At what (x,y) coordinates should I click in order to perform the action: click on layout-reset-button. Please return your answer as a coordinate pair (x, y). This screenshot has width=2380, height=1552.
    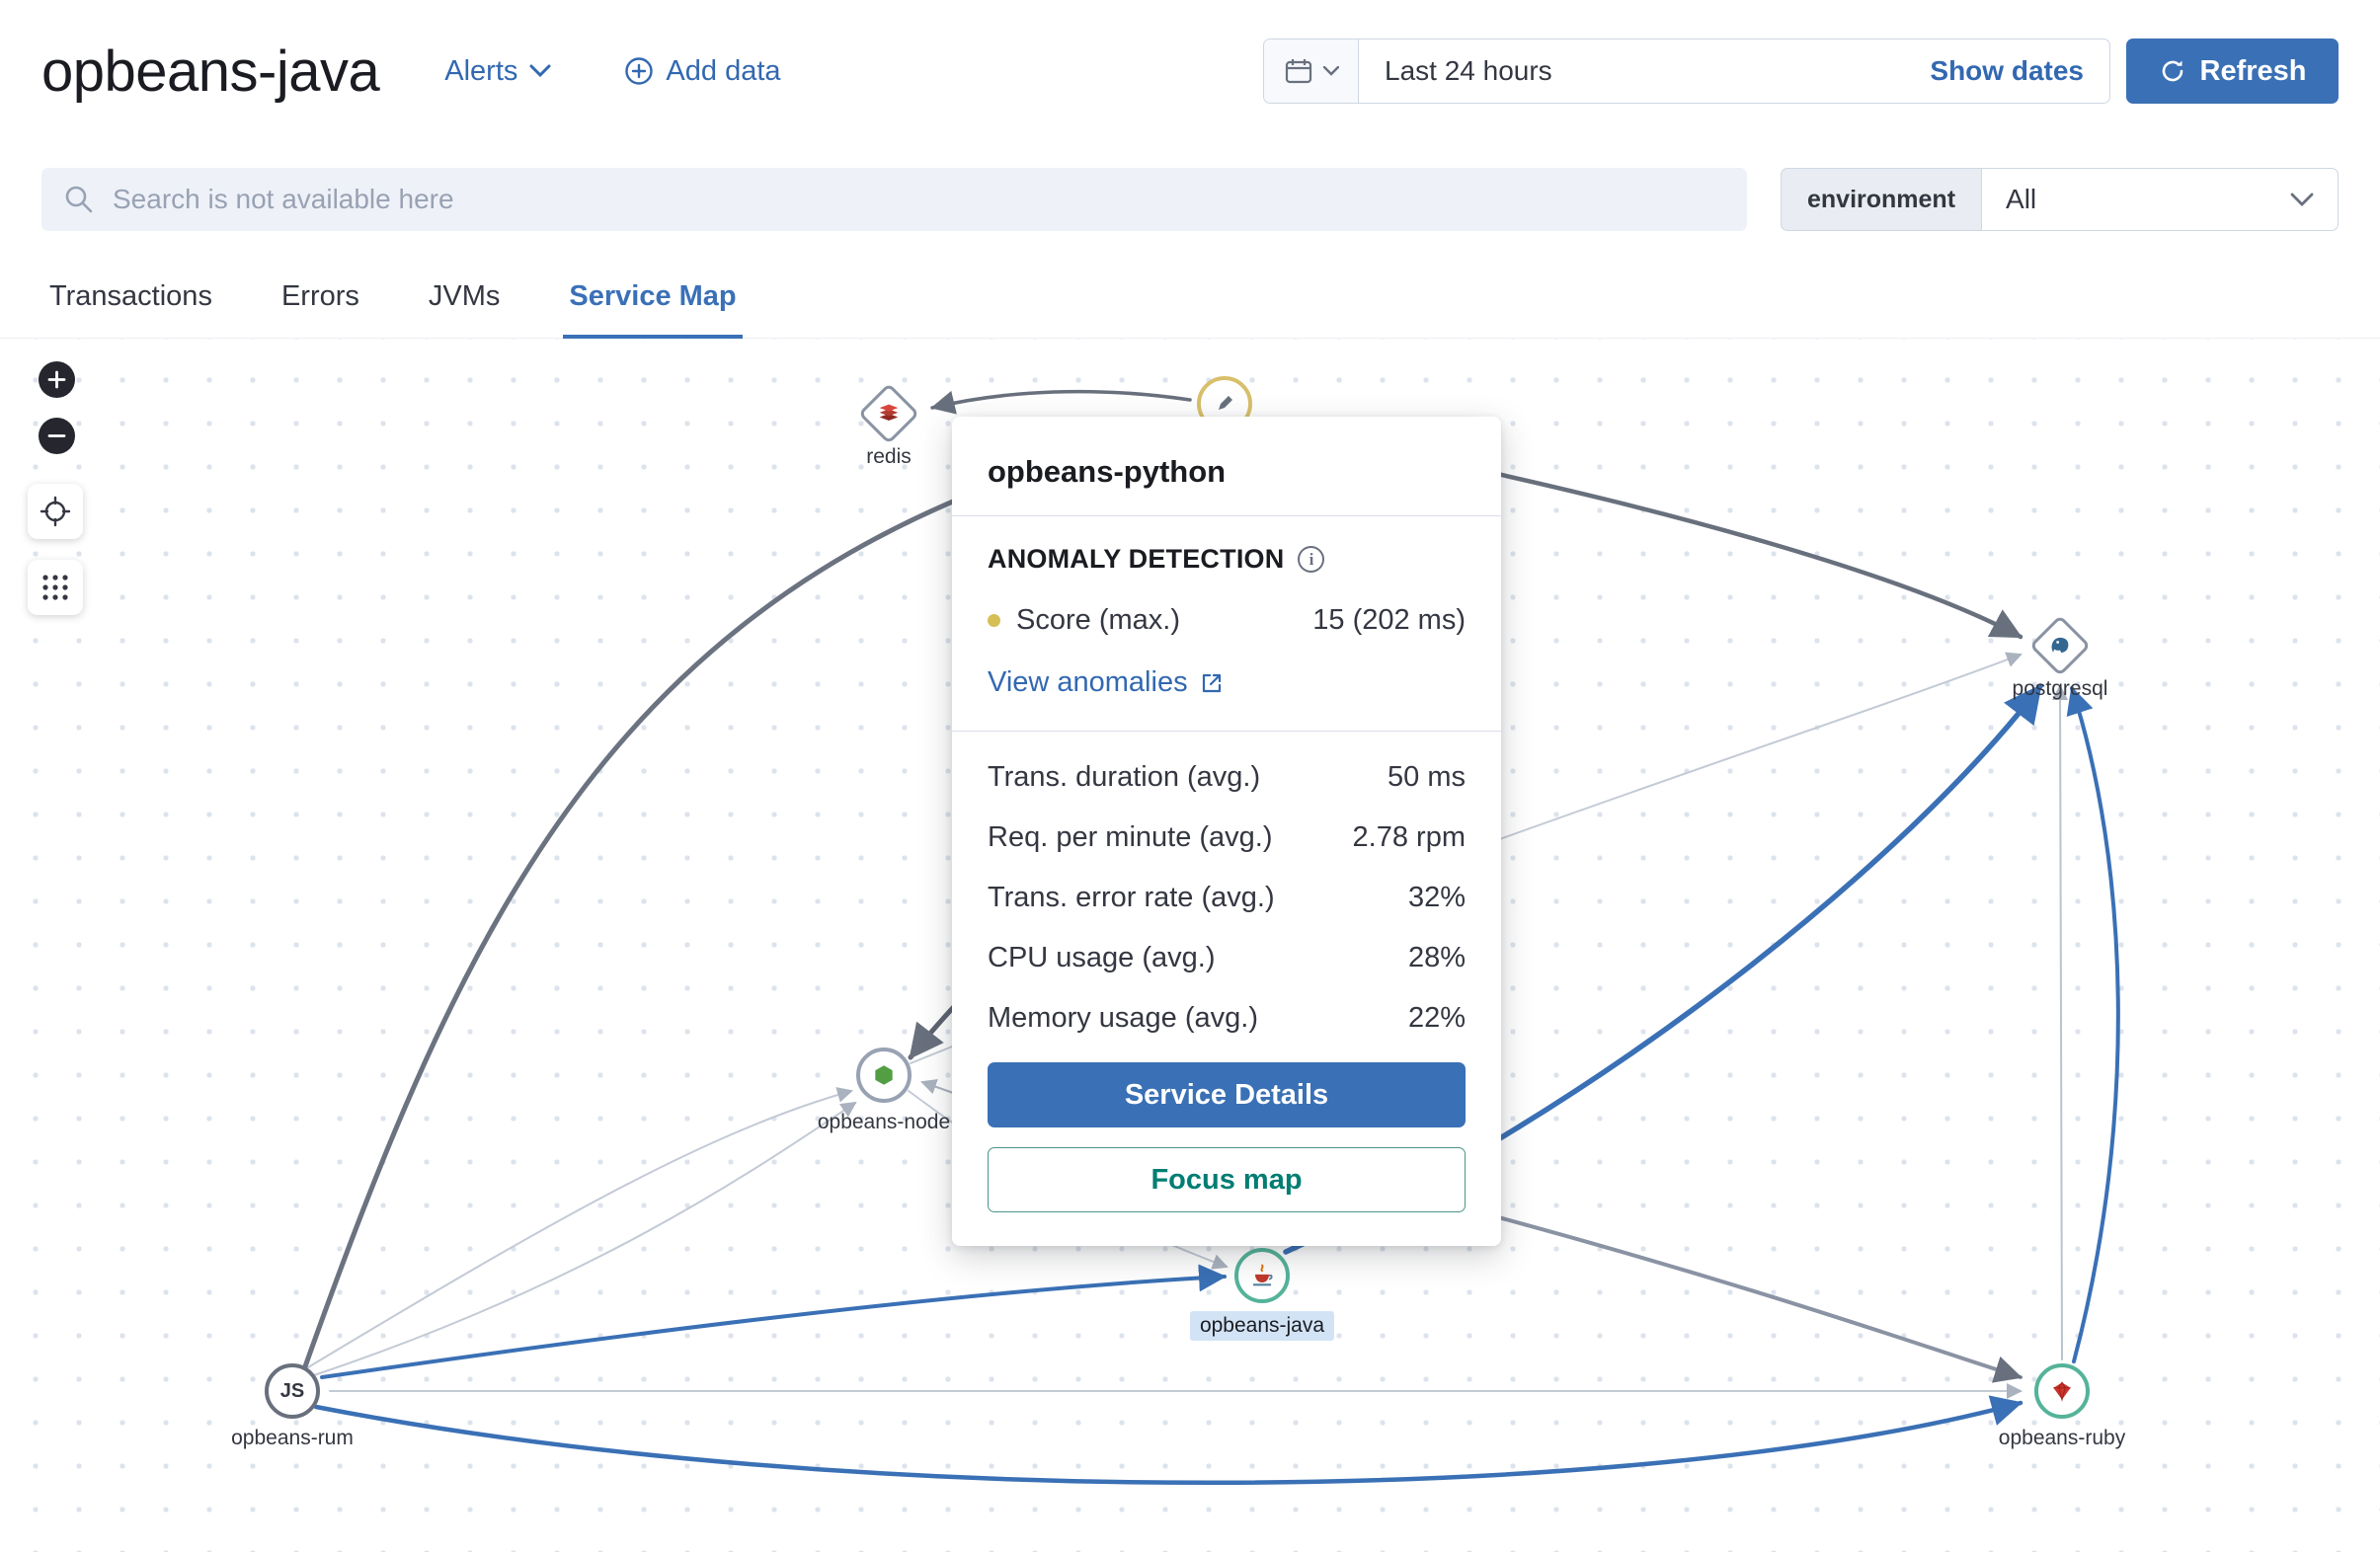
    Looking at the image, I should click on (55, 587).